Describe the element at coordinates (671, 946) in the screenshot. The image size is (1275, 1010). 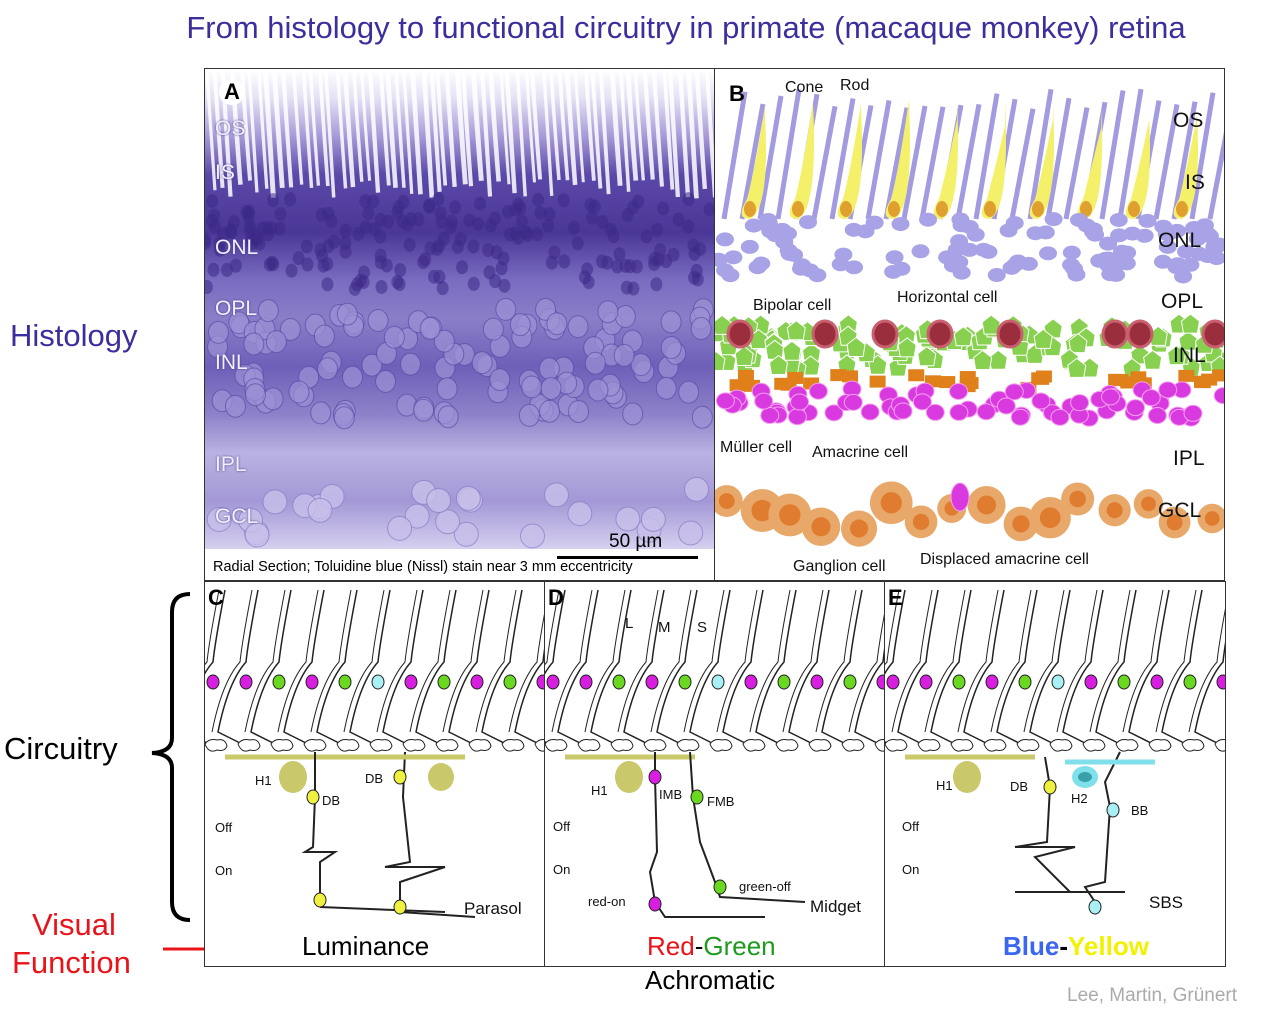
I see `red-text: Red` at that location.